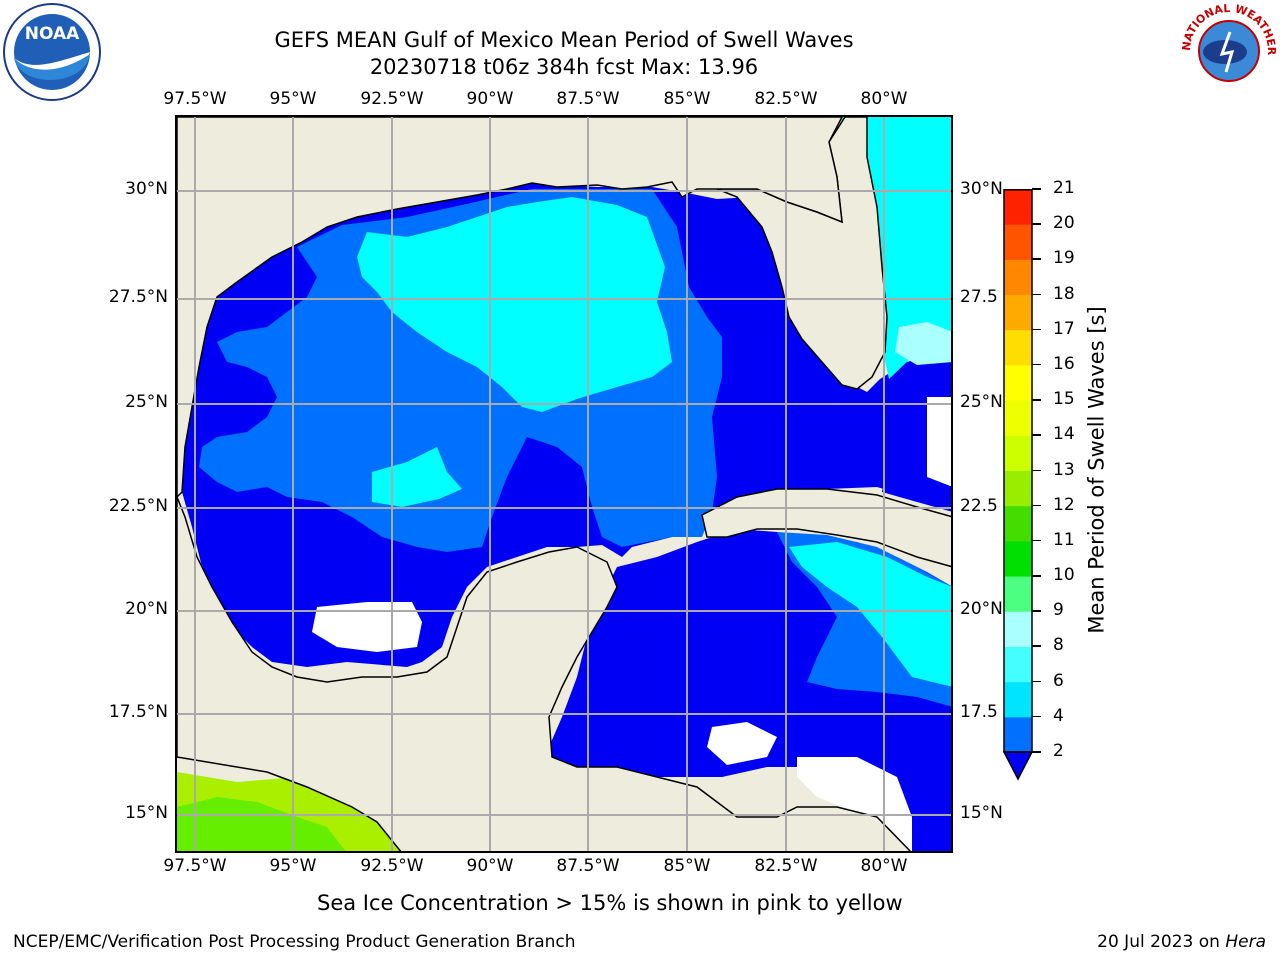 The image size is (1280, 960). What do you see at coordinates (1058, 715) in the screenshot?
I see `colorbar-tick-label: 4` at bounding box center [1058, 715].